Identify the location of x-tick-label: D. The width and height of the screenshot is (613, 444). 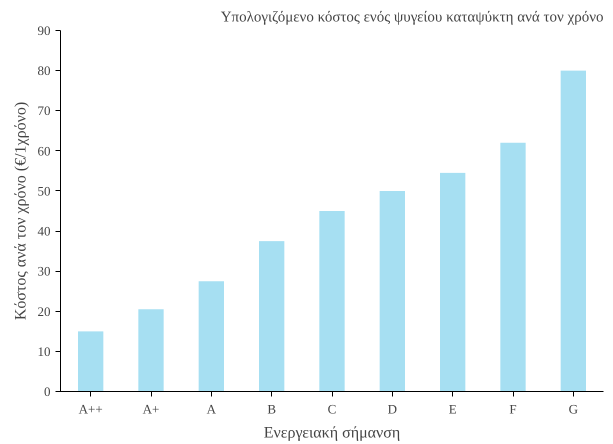
(393, 409).